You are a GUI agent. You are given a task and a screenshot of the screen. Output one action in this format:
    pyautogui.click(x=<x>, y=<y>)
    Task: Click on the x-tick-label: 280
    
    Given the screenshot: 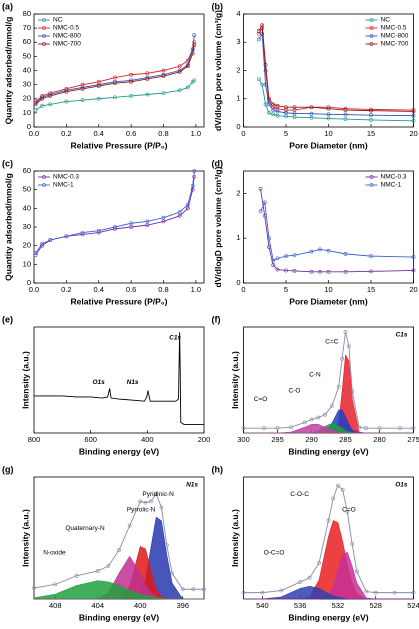 What is the action you would take?
    pyautogui.click(x=379, y=439)
    